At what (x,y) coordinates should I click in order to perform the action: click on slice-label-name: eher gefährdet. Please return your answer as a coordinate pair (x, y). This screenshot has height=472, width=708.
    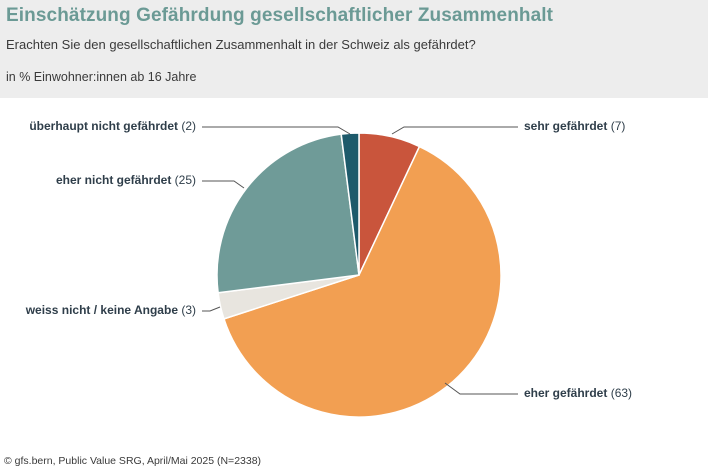
    Looking at the image, I should click on (567, 393).